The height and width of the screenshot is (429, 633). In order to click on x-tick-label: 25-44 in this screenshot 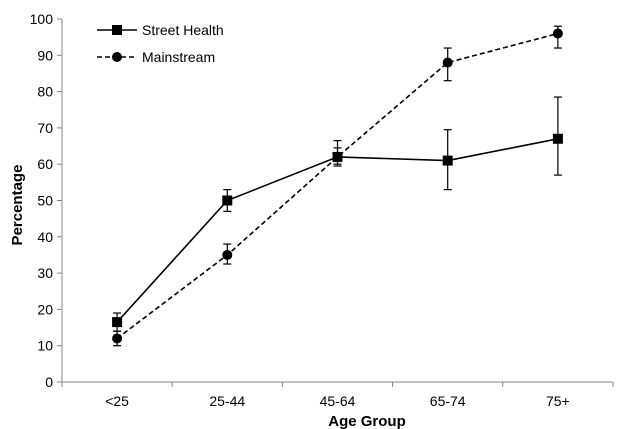, I will do `click(227, 401)`.